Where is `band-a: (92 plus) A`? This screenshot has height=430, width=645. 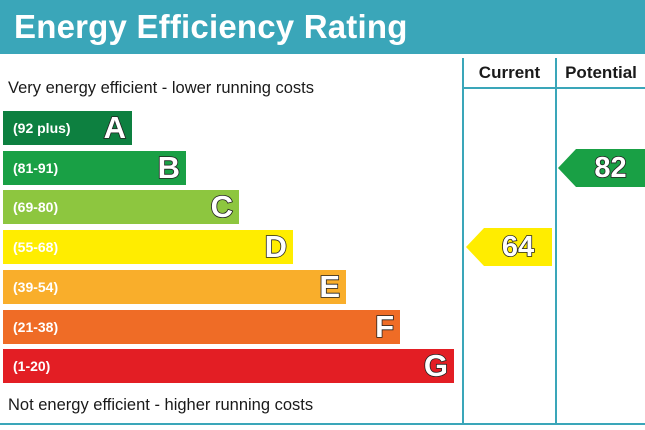 band-a: (92 plus) A is located at coordinates (67, 128).